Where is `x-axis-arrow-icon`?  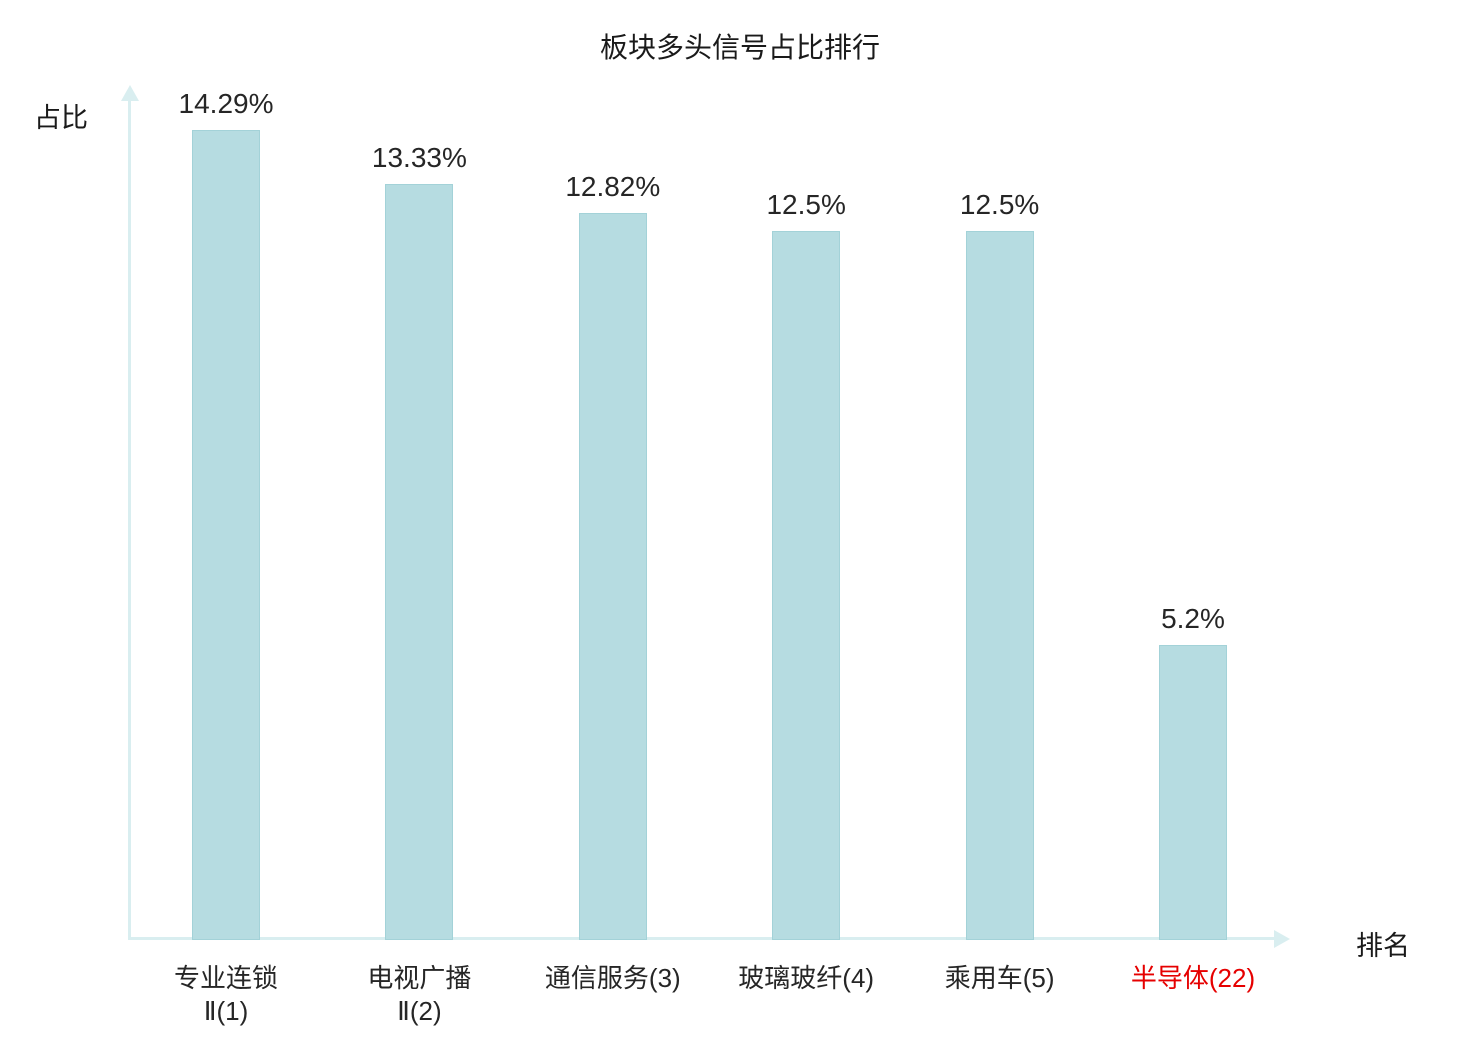 x-axis-arrow-icon is located at coordinates (1282, 939).